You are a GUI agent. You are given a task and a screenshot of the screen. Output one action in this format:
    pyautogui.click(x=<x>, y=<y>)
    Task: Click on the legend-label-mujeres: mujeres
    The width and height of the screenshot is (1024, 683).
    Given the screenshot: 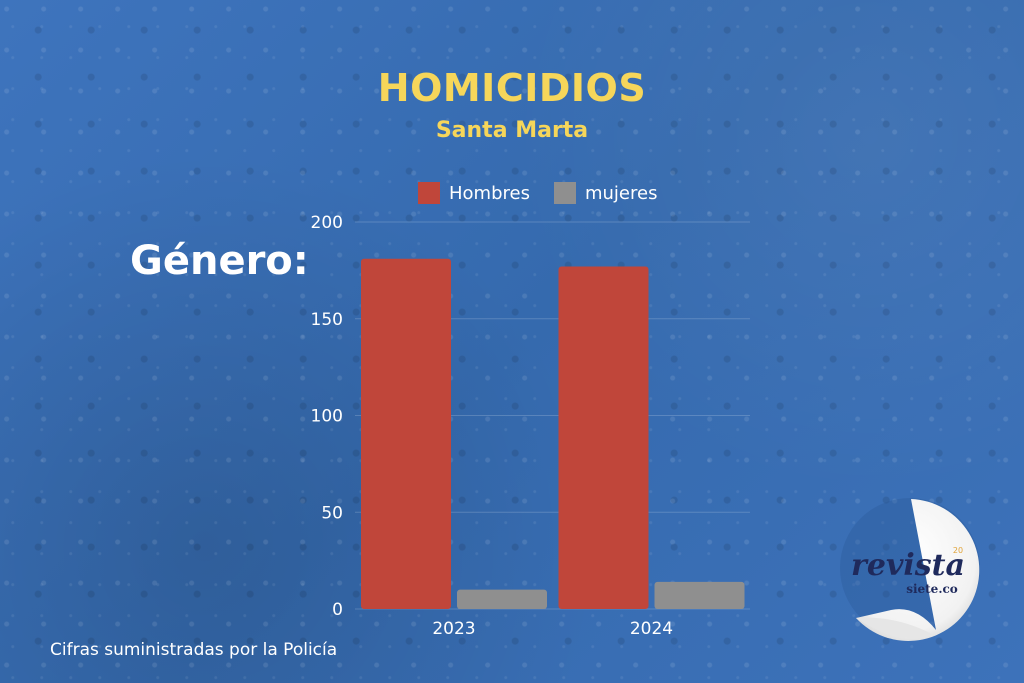 What is the action you would take?
    pyautogui.click(x=621, y=193)
    